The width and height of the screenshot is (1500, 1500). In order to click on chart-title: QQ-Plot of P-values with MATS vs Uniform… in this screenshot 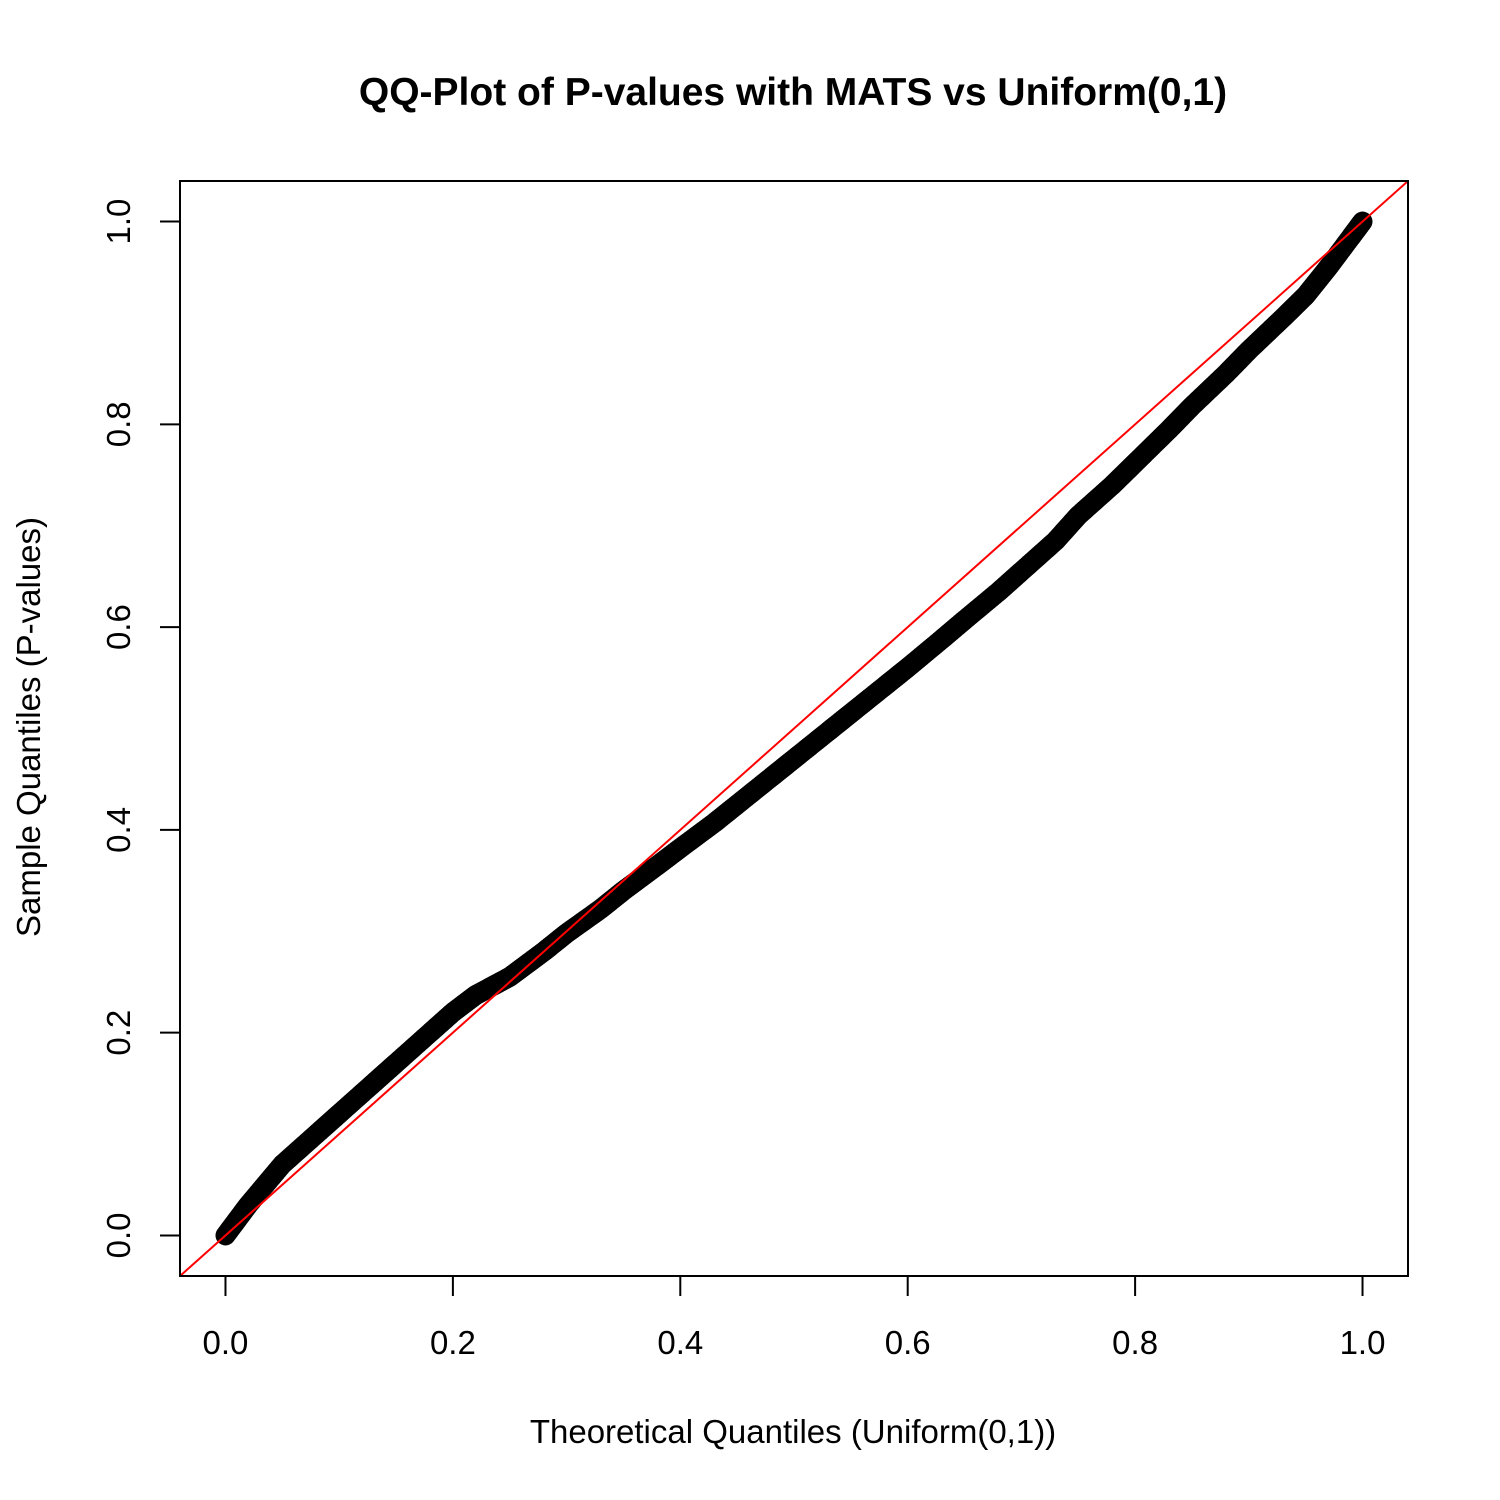, I will do `click(793, 92)`.